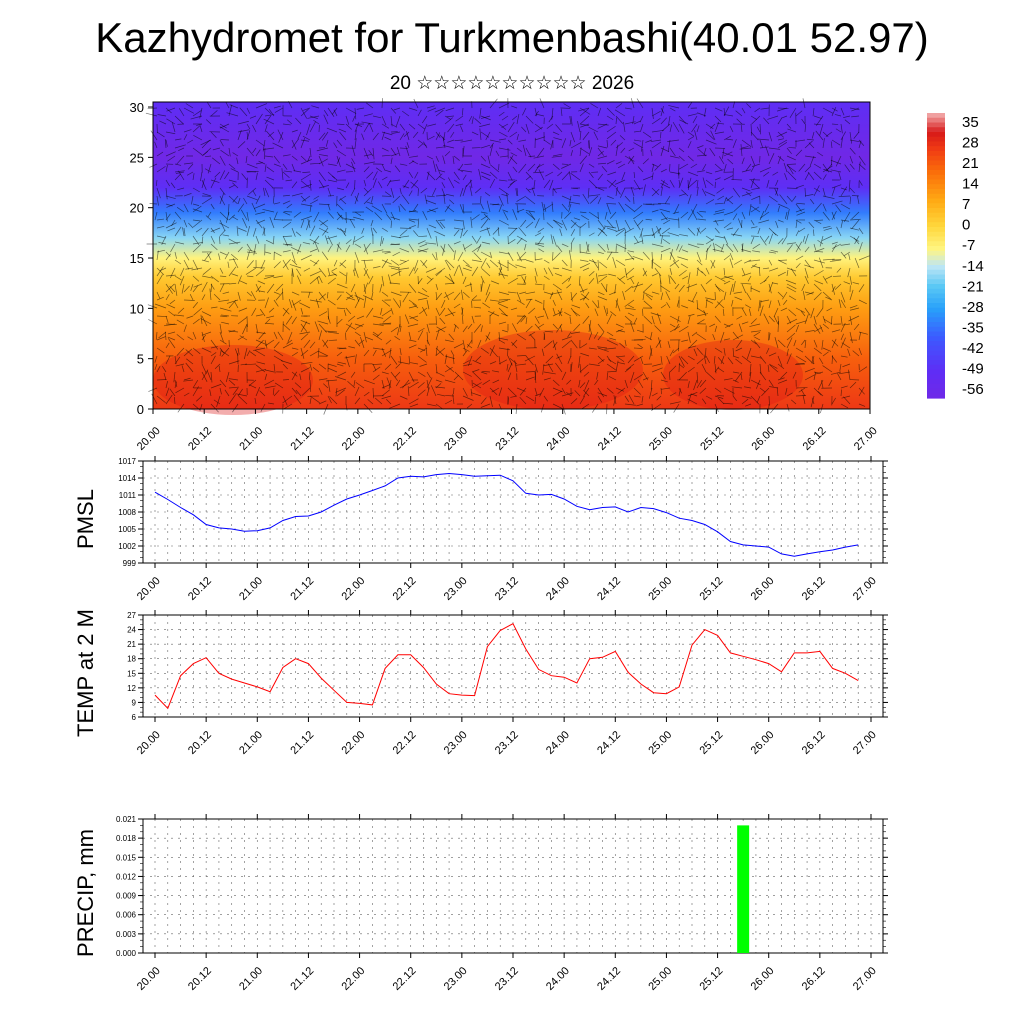 Image resolution: width=1024 pixels, height=1024 pixels. I want to click on x-tick-label: 21.12, so click(302, 589).